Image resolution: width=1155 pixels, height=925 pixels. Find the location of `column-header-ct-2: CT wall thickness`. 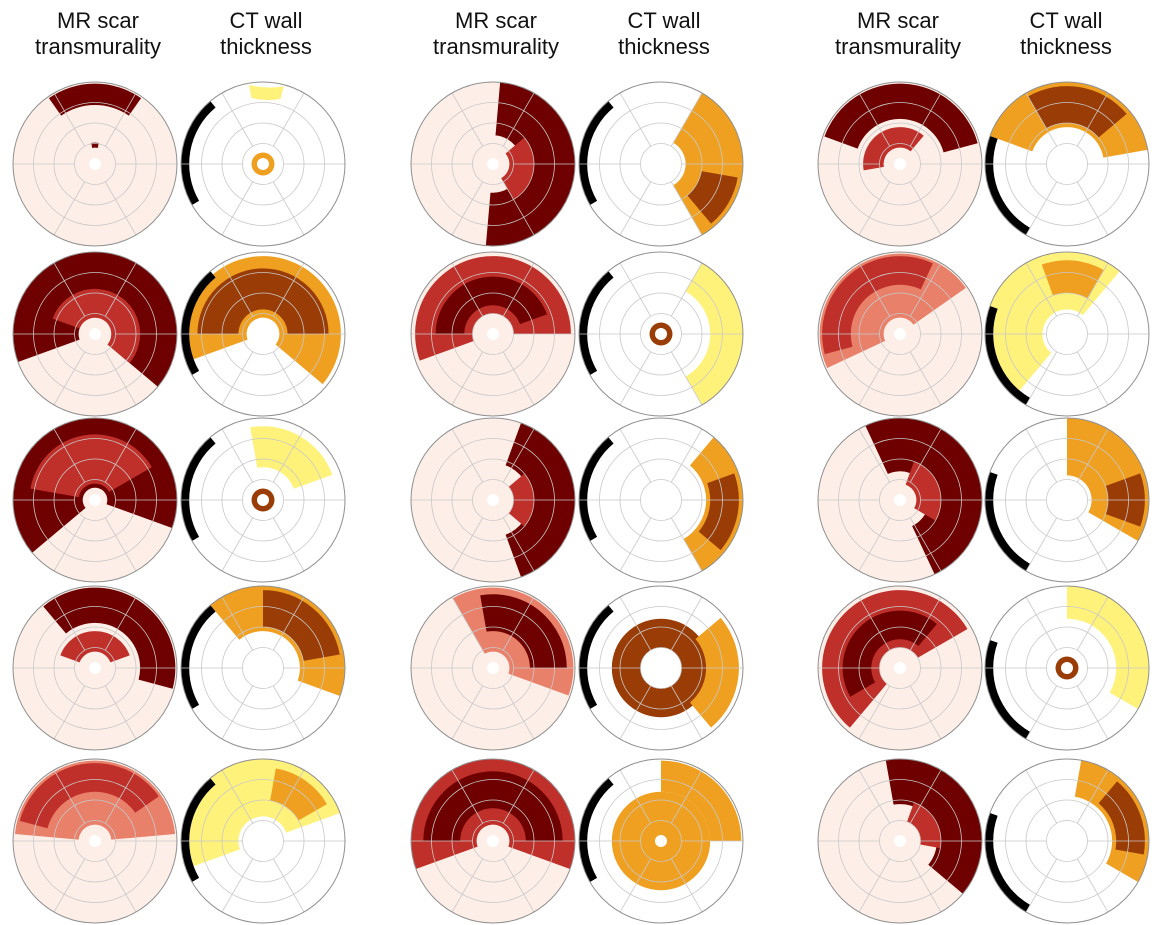

column-header-ct-2: CT wall thickness is located at coordinates (664, 34).